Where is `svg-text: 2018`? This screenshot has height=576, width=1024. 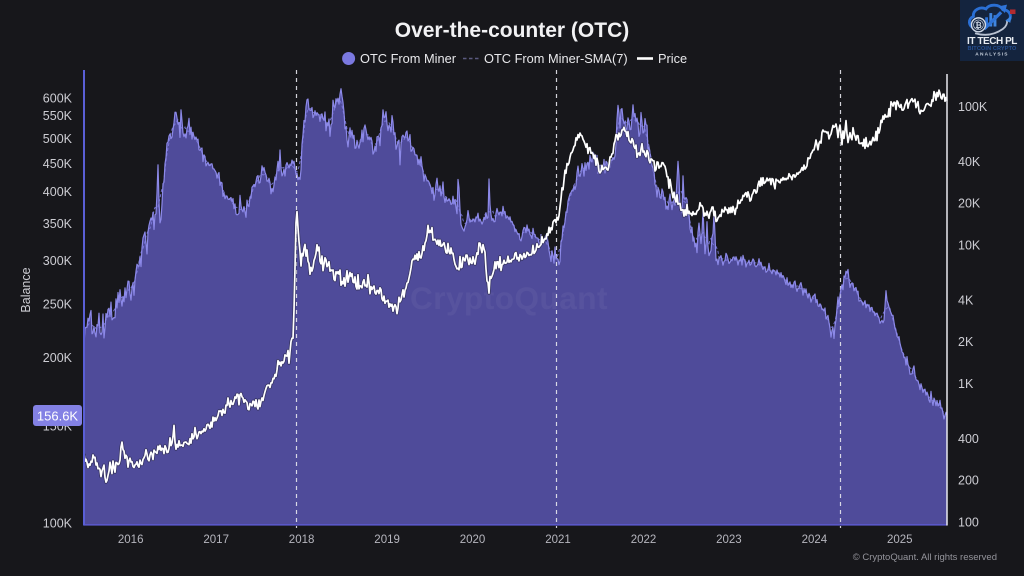 svg-text: 2018 is located at coordinates (302, 540).